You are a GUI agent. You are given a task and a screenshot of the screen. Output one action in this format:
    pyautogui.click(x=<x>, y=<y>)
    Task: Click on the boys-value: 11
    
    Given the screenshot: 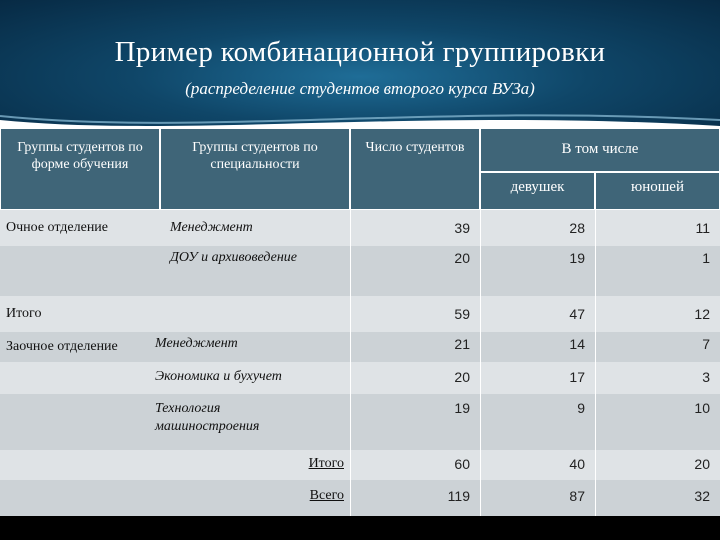 What is the action you would take?
    pyautogui.click(x=702, y=228)
    